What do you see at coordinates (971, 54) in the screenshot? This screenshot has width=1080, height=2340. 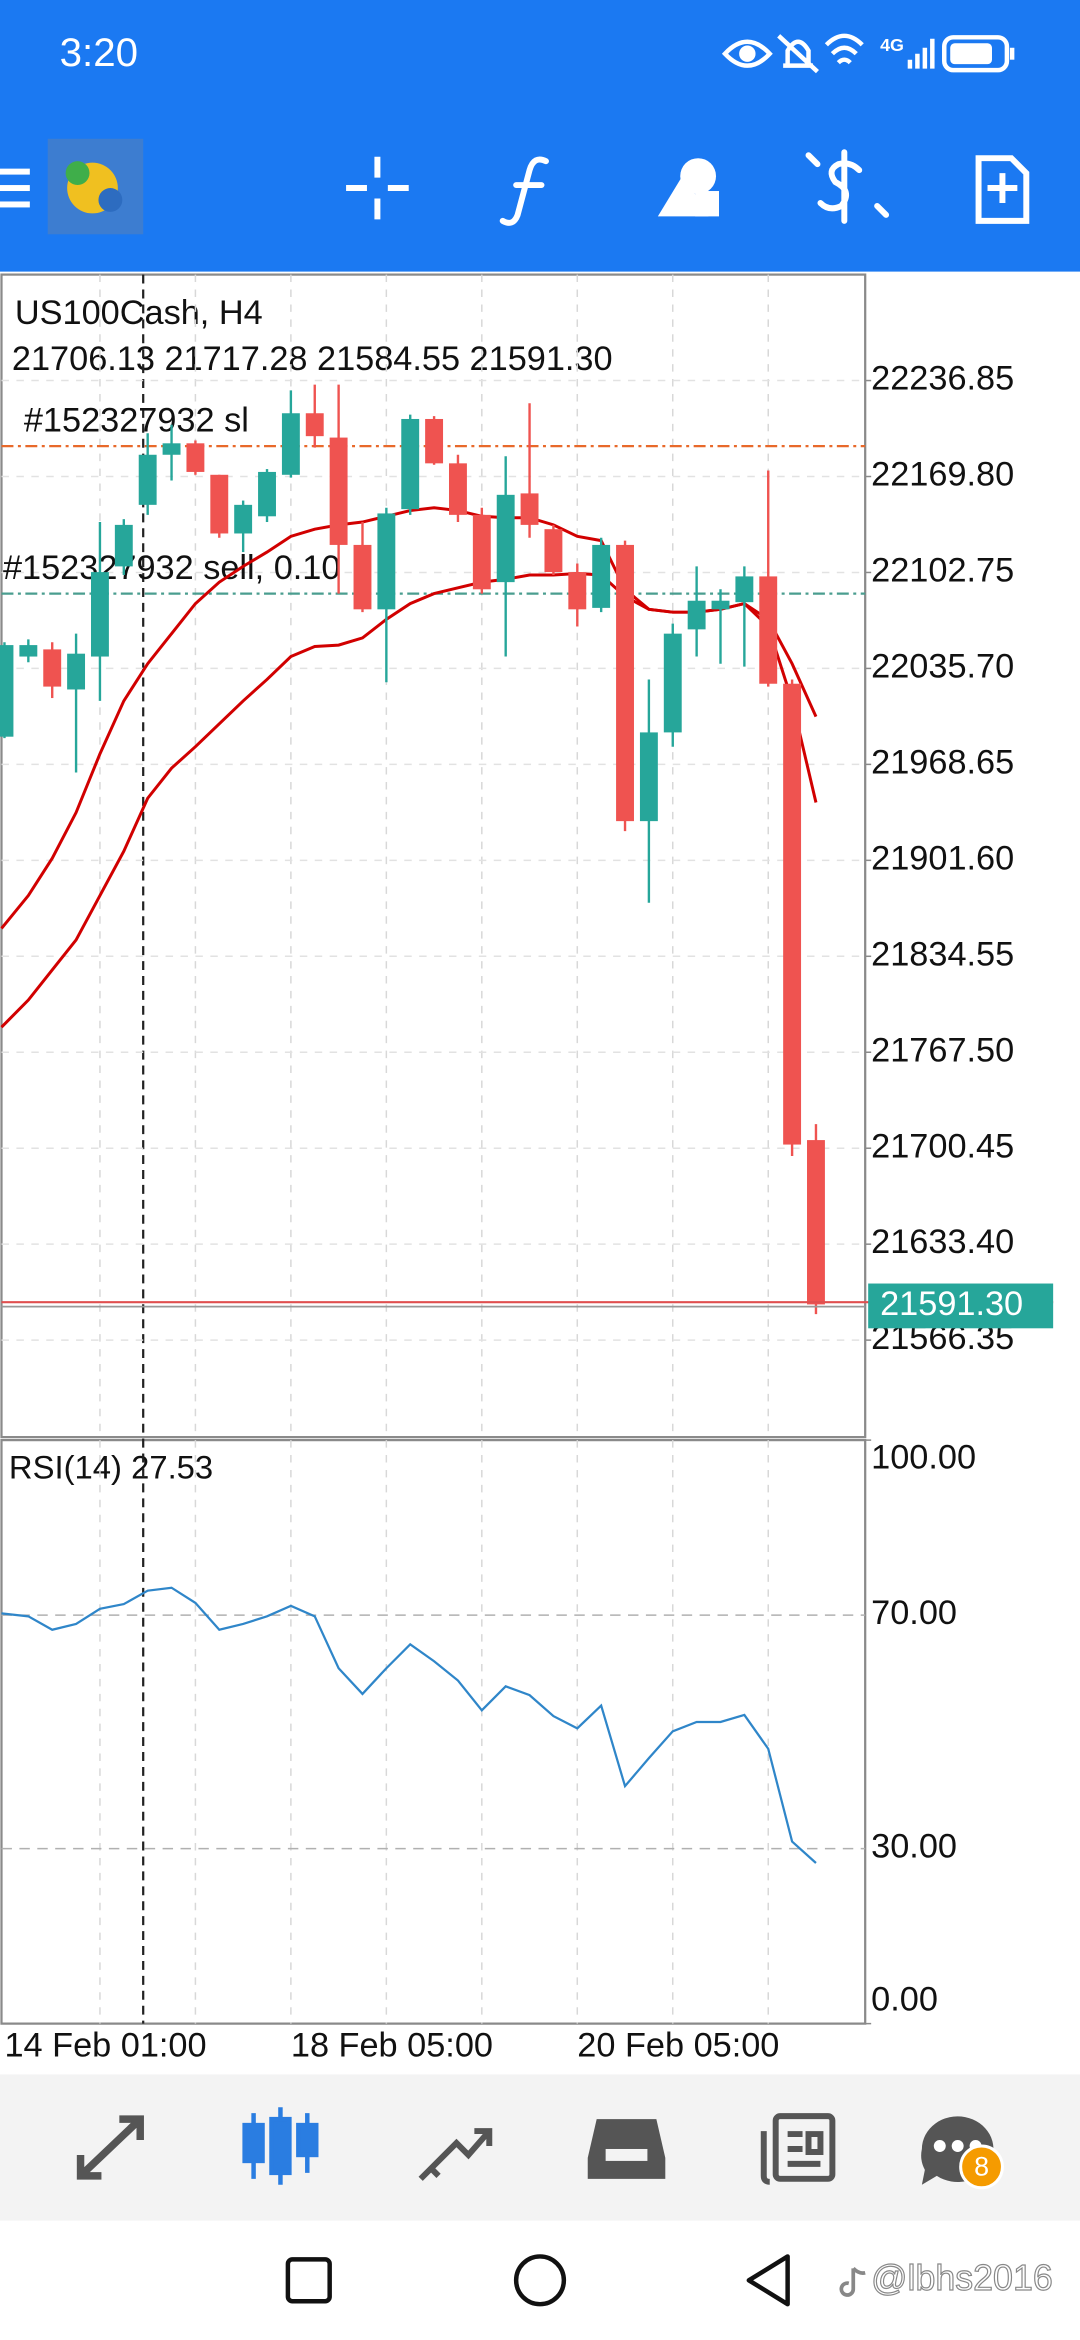 I see `battery-level` at bounding box center [971, 54].